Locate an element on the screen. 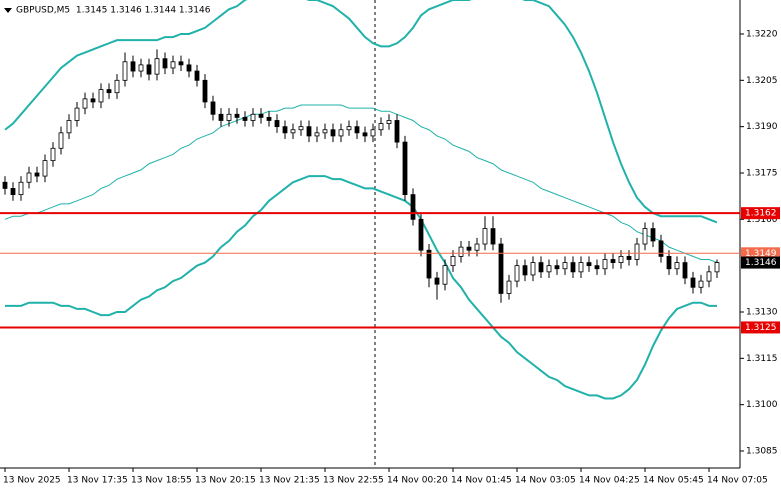 Image resolution: width=781 pixels, height=489 pixels. x-tick-label: 13 Nov 20:15 is located at coordinates (225, 481).